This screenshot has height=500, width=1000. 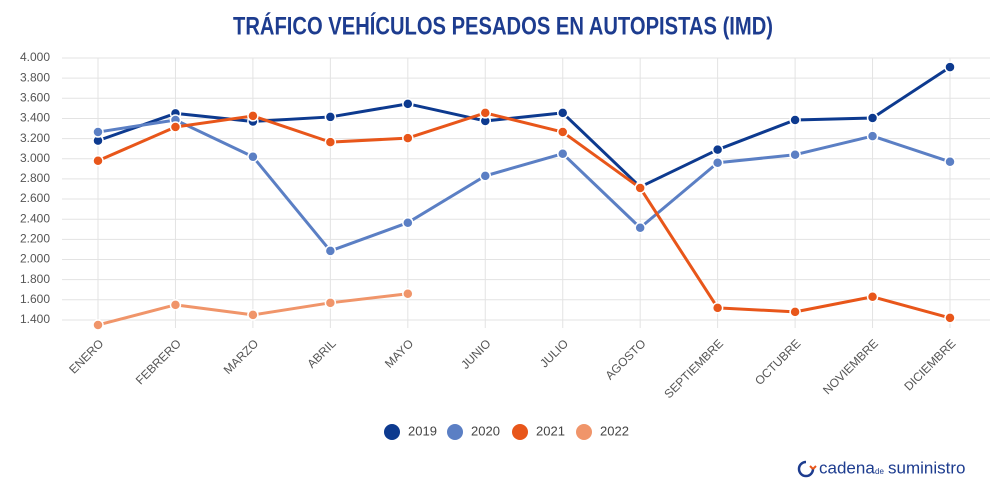 I want to click on legend-label: 2020, so click(x=485, y=430).